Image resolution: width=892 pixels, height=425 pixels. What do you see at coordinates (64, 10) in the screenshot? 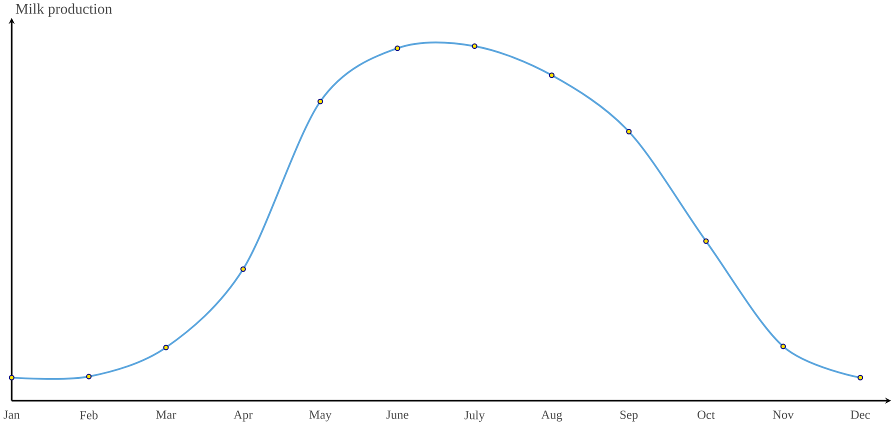
I see `y-axis-title: Milk production` at bounding box center [64, 10].